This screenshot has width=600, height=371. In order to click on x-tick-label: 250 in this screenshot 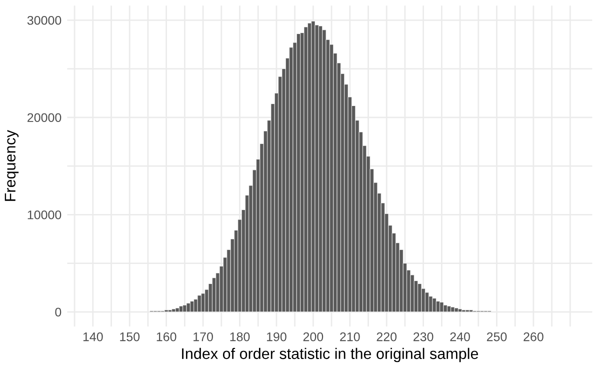, I will do `click(496, 337)`.